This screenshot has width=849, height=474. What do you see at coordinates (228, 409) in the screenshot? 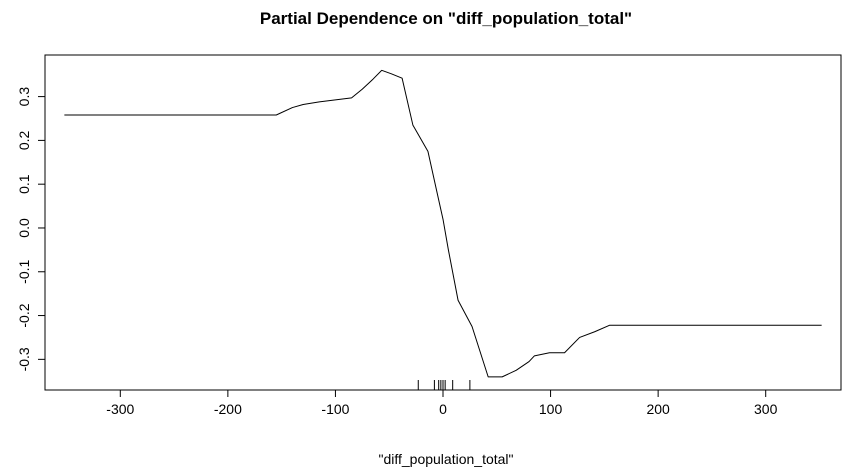
I see `x-tick-label: -200` at bounding box center [228, 409].